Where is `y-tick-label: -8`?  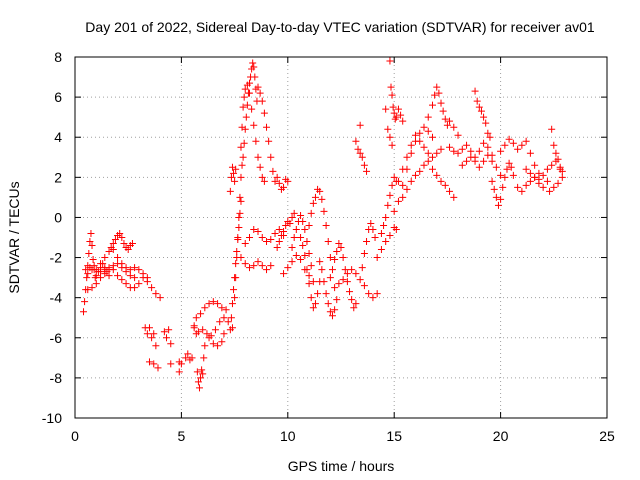
y-tick-label: -8 is located at coordinates (56, 378).